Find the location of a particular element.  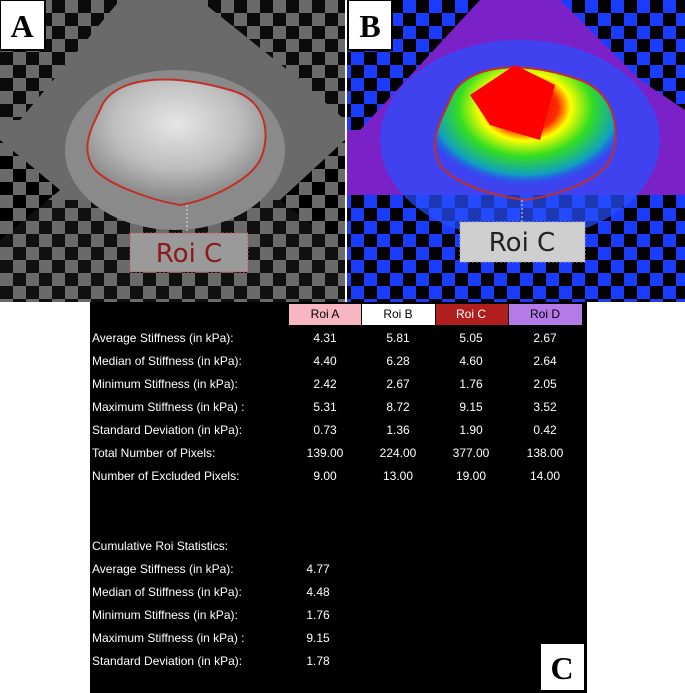

cell-value: 9.00 is located at coordinates (325, 476).